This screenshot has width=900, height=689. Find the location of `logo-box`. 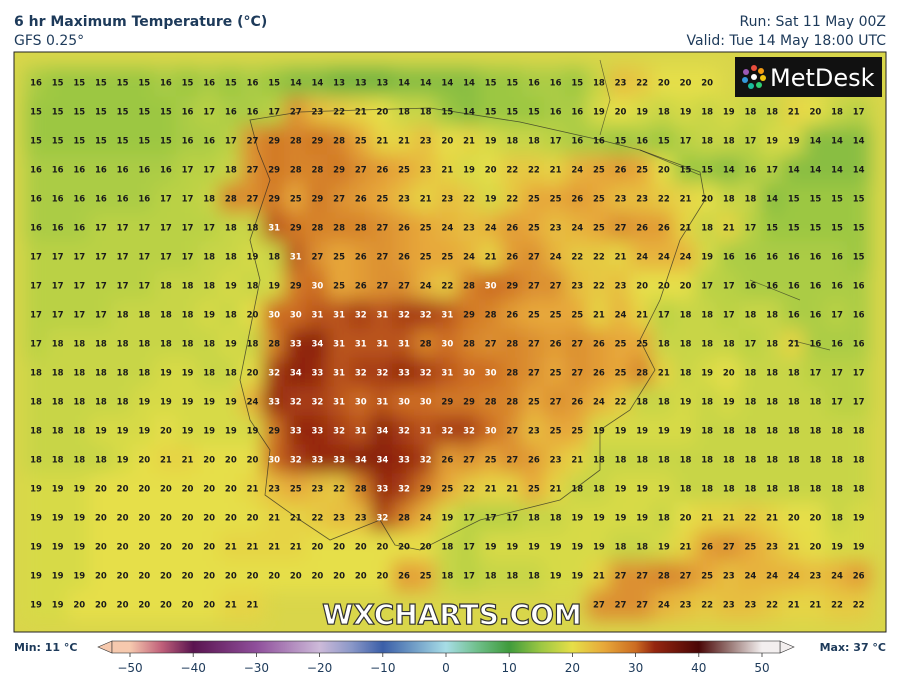

logo-box is located at coordinates (808, 77).